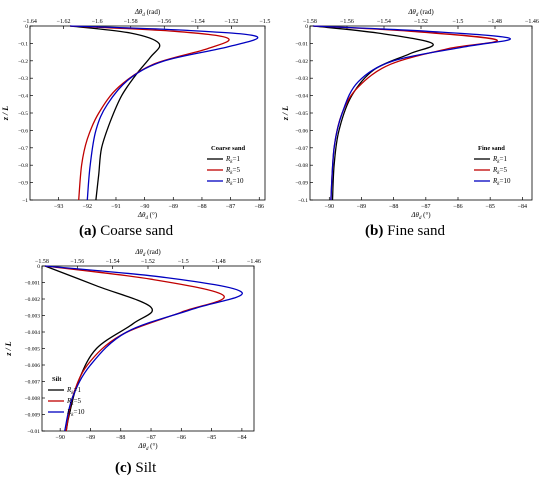  What do you see at coordinates (301, 184) in the screenshot?
I see `y-tick-label: −0.09` at bounding box center [301, 184].